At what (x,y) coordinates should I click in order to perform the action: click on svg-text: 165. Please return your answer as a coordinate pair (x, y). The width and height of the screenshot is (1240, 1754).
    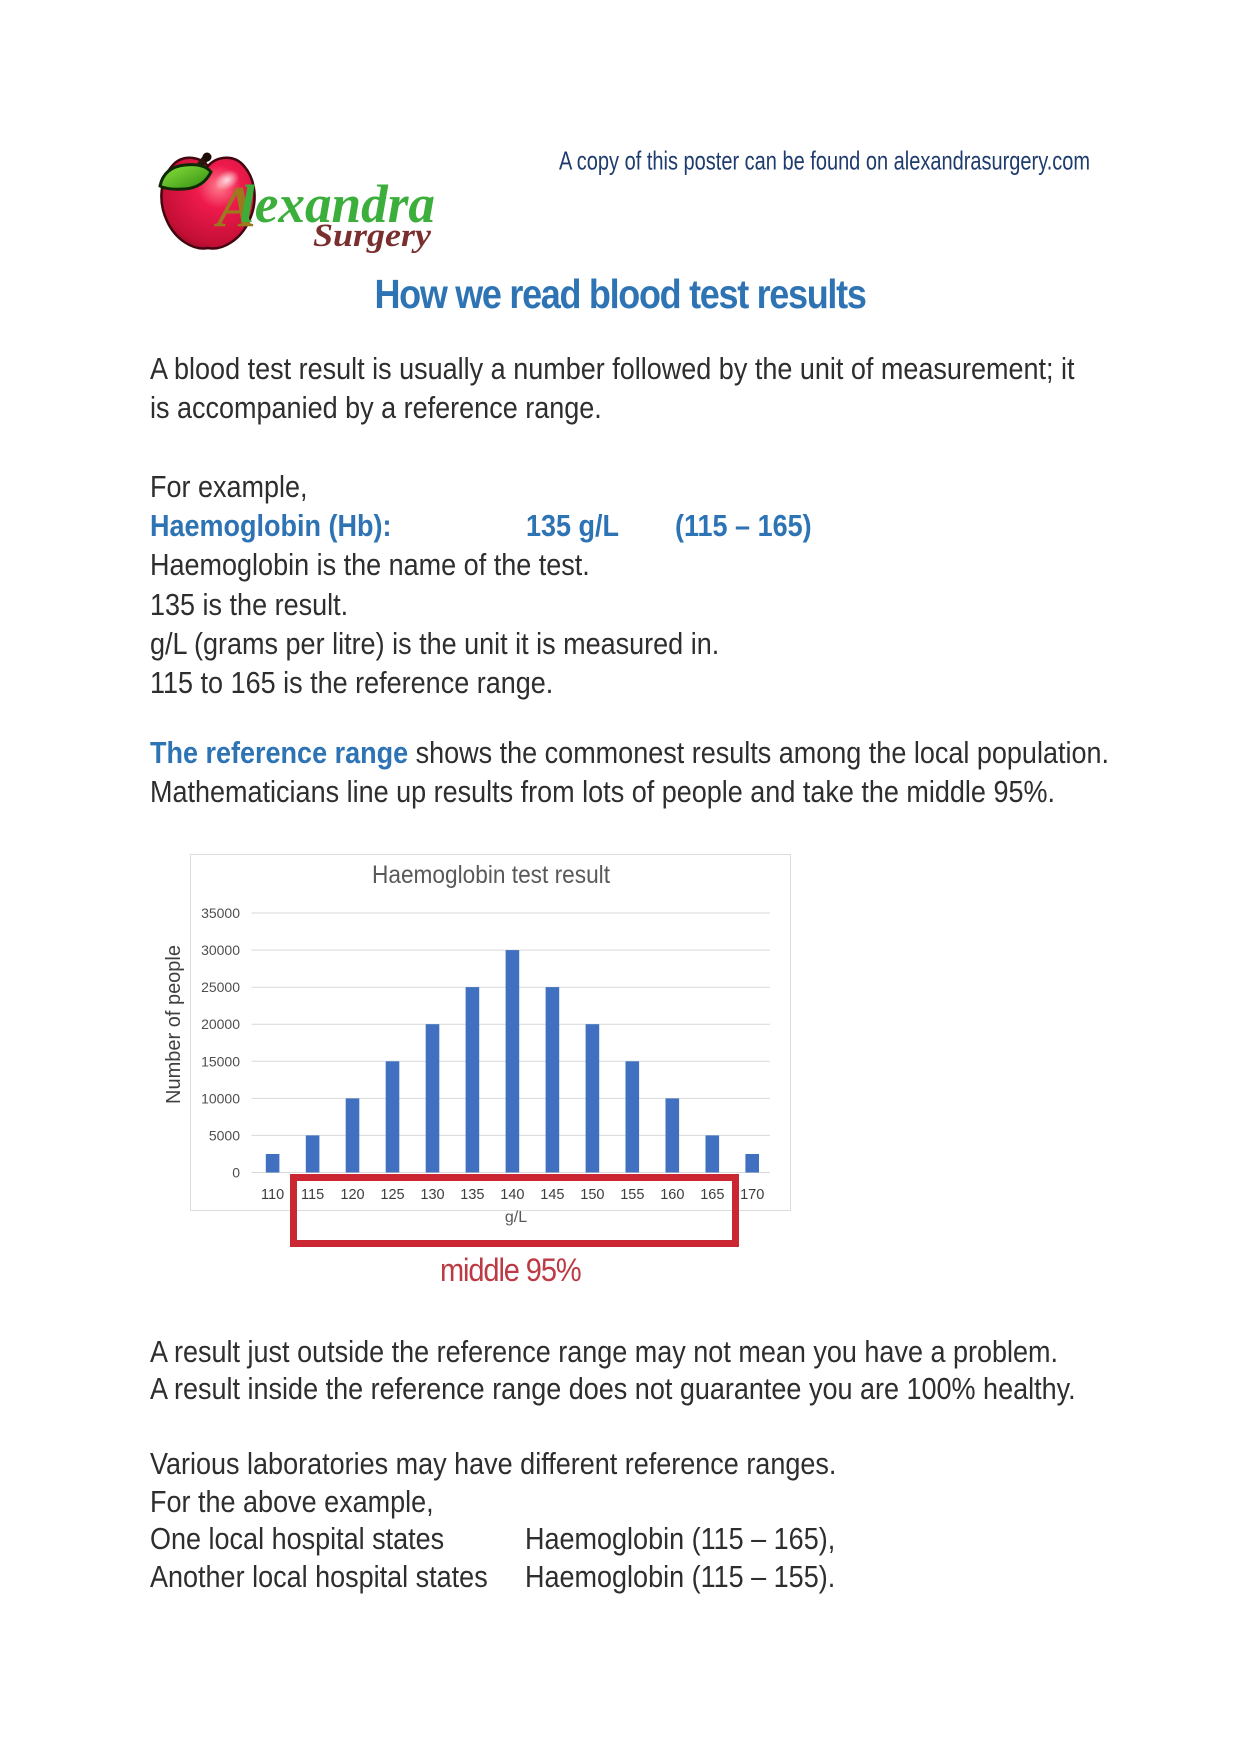
    Looking at the image, I should click on (712, 1195).